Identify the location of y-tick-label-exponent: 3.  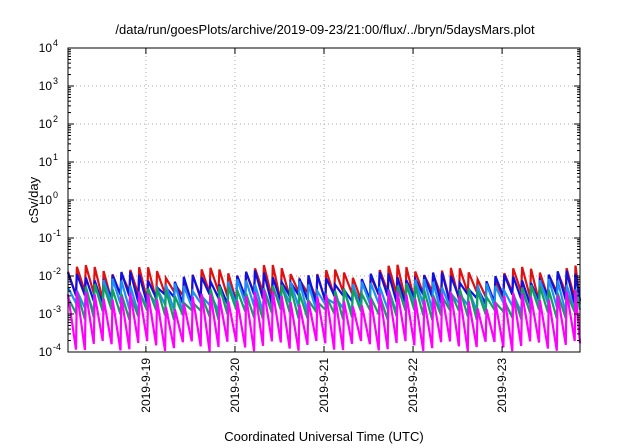
(55, 81).